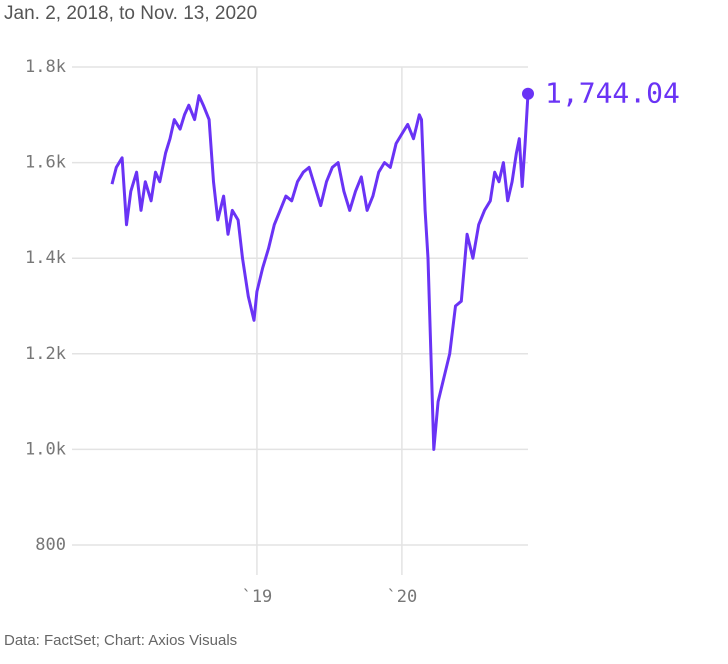  What do you see at coordinates (45, 163) in the screenshot?
I see `y-tick-label: 1.6k` at bounding box center [45, 163].